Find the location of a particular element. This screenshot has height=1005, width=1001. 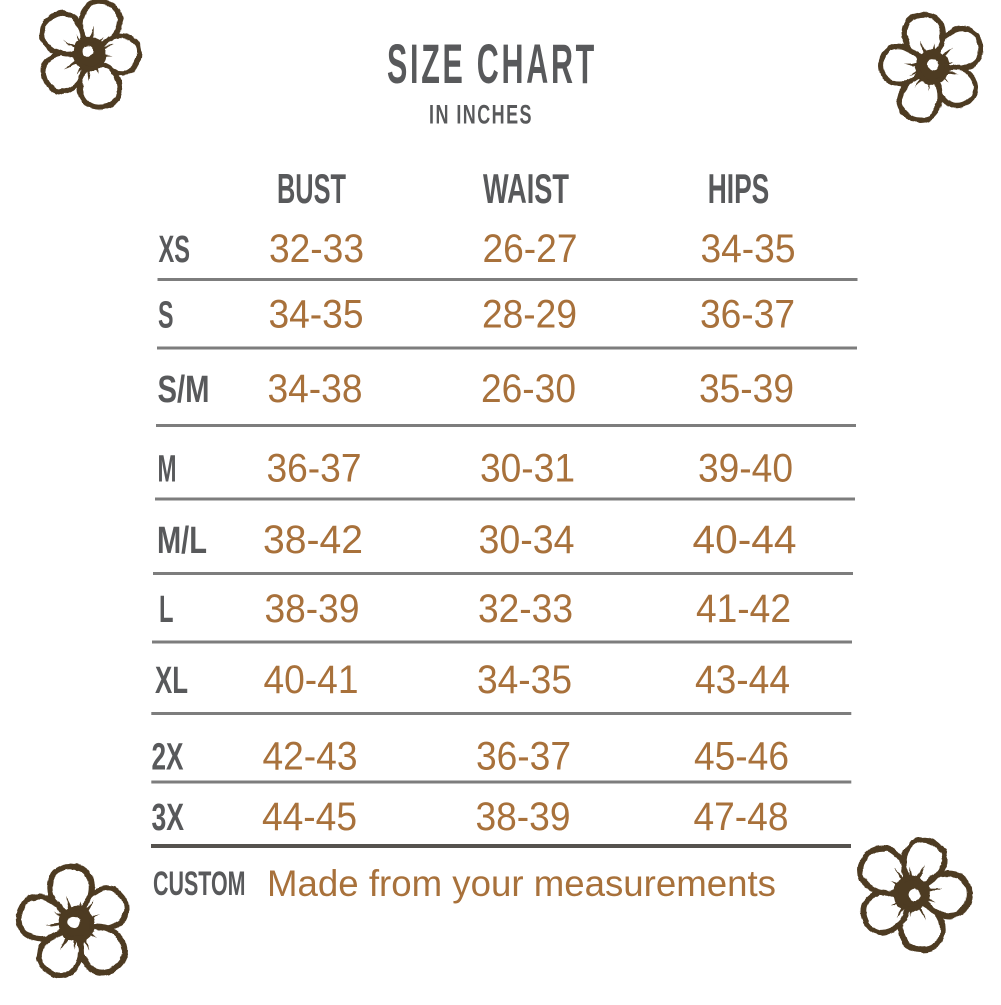

svg-text: S/M is located at coordinates (184, 390).